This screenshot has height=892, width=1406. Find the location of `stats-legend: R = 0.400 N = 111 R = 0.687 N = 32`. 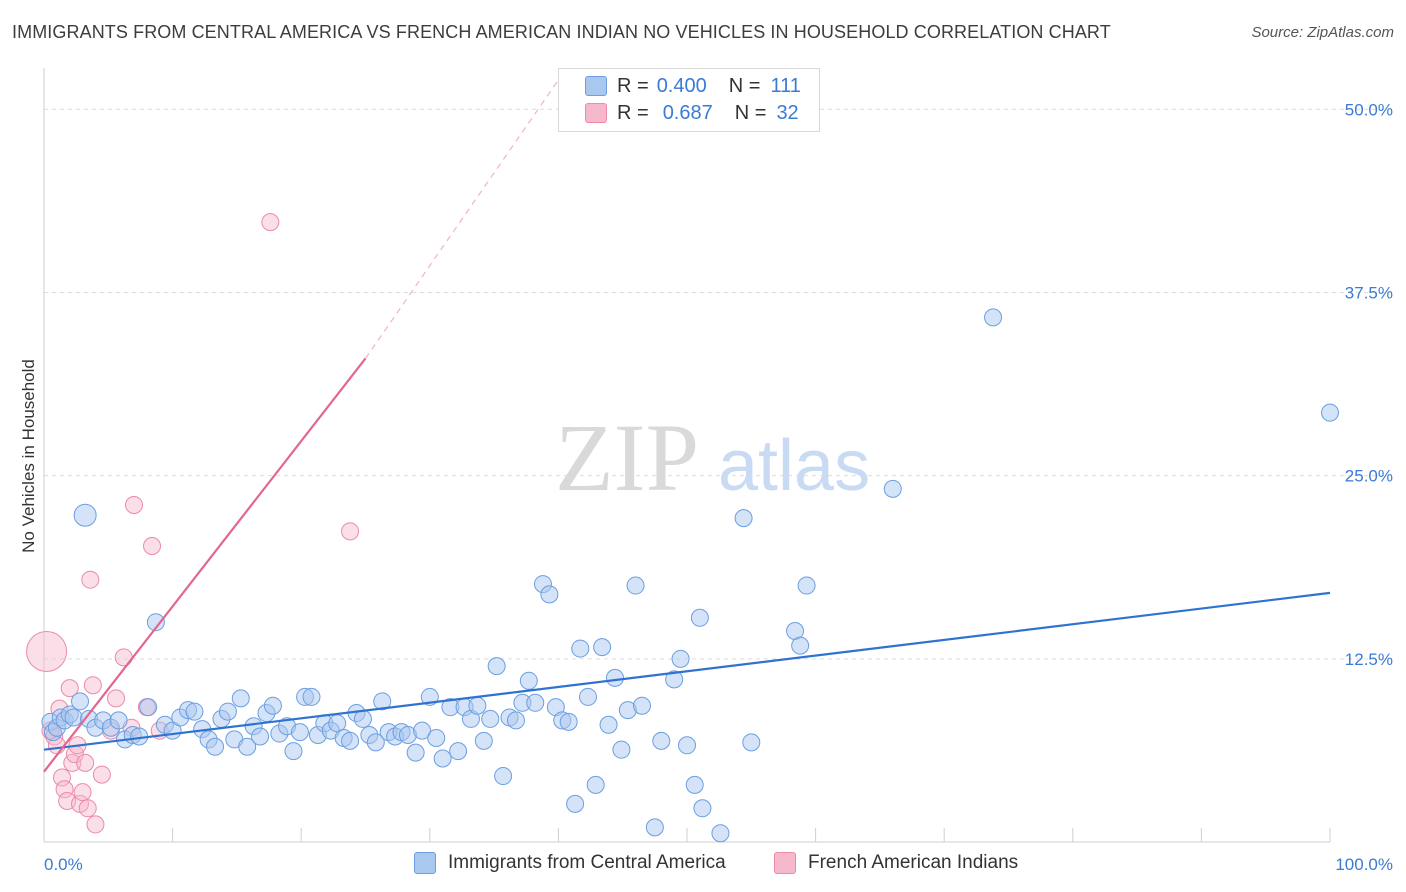

stats-legend: R = 0.400 N = 111 R = 0.687 N = 32 is located at coordinates (689, 100).